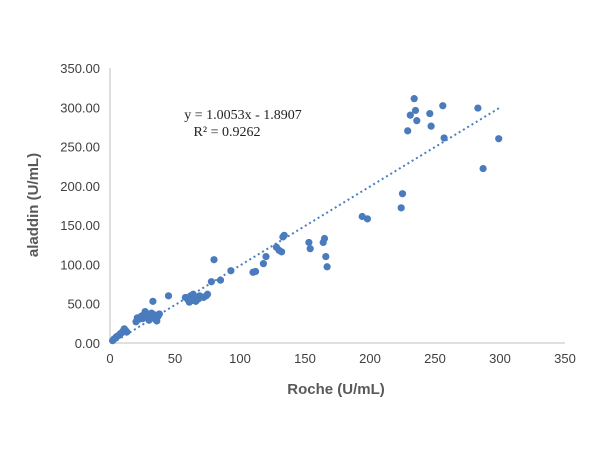  Describe the element at coordinates (80, 264) in the screenshot. I see `y-tick-label: 100.00` at that location.